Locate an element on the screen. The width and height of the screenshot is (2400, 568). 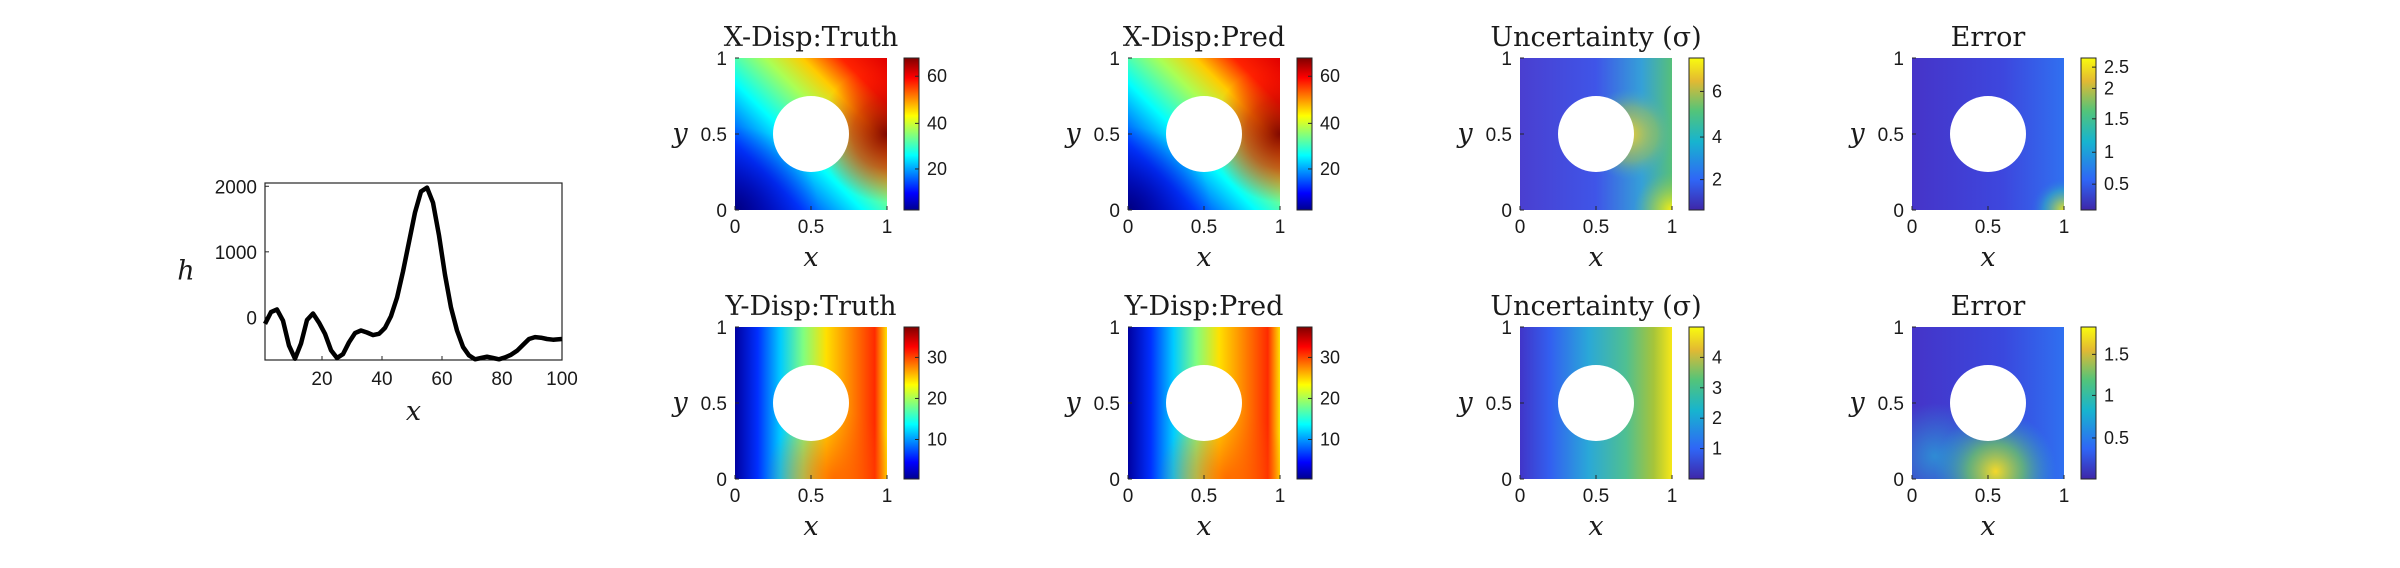
x-tick-label: 100 is located at coordinates (562, 379).